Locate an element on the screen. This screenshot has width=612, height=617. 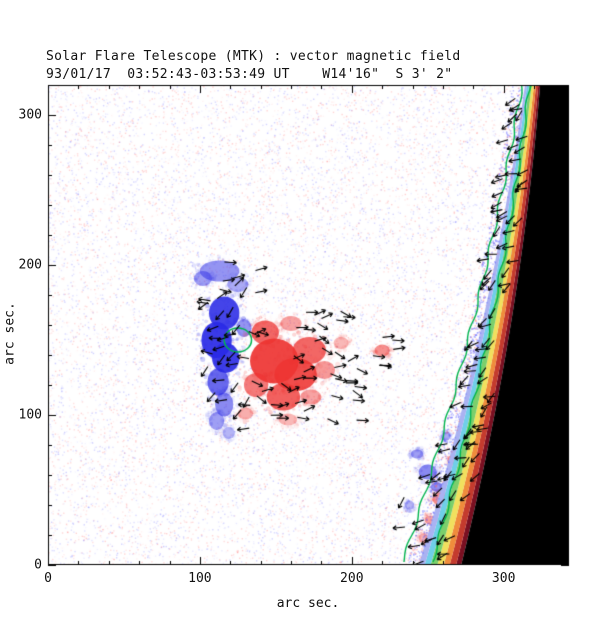
x-tick-label-0: 0 is located at coordinates (48, 578).